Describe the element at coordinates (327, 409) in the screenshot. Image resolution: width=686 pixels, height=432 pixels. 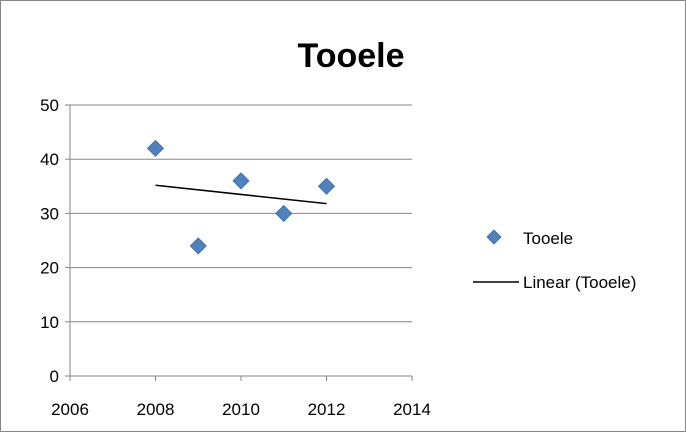
I see `x-tick-label-2012: 2012` at that location.